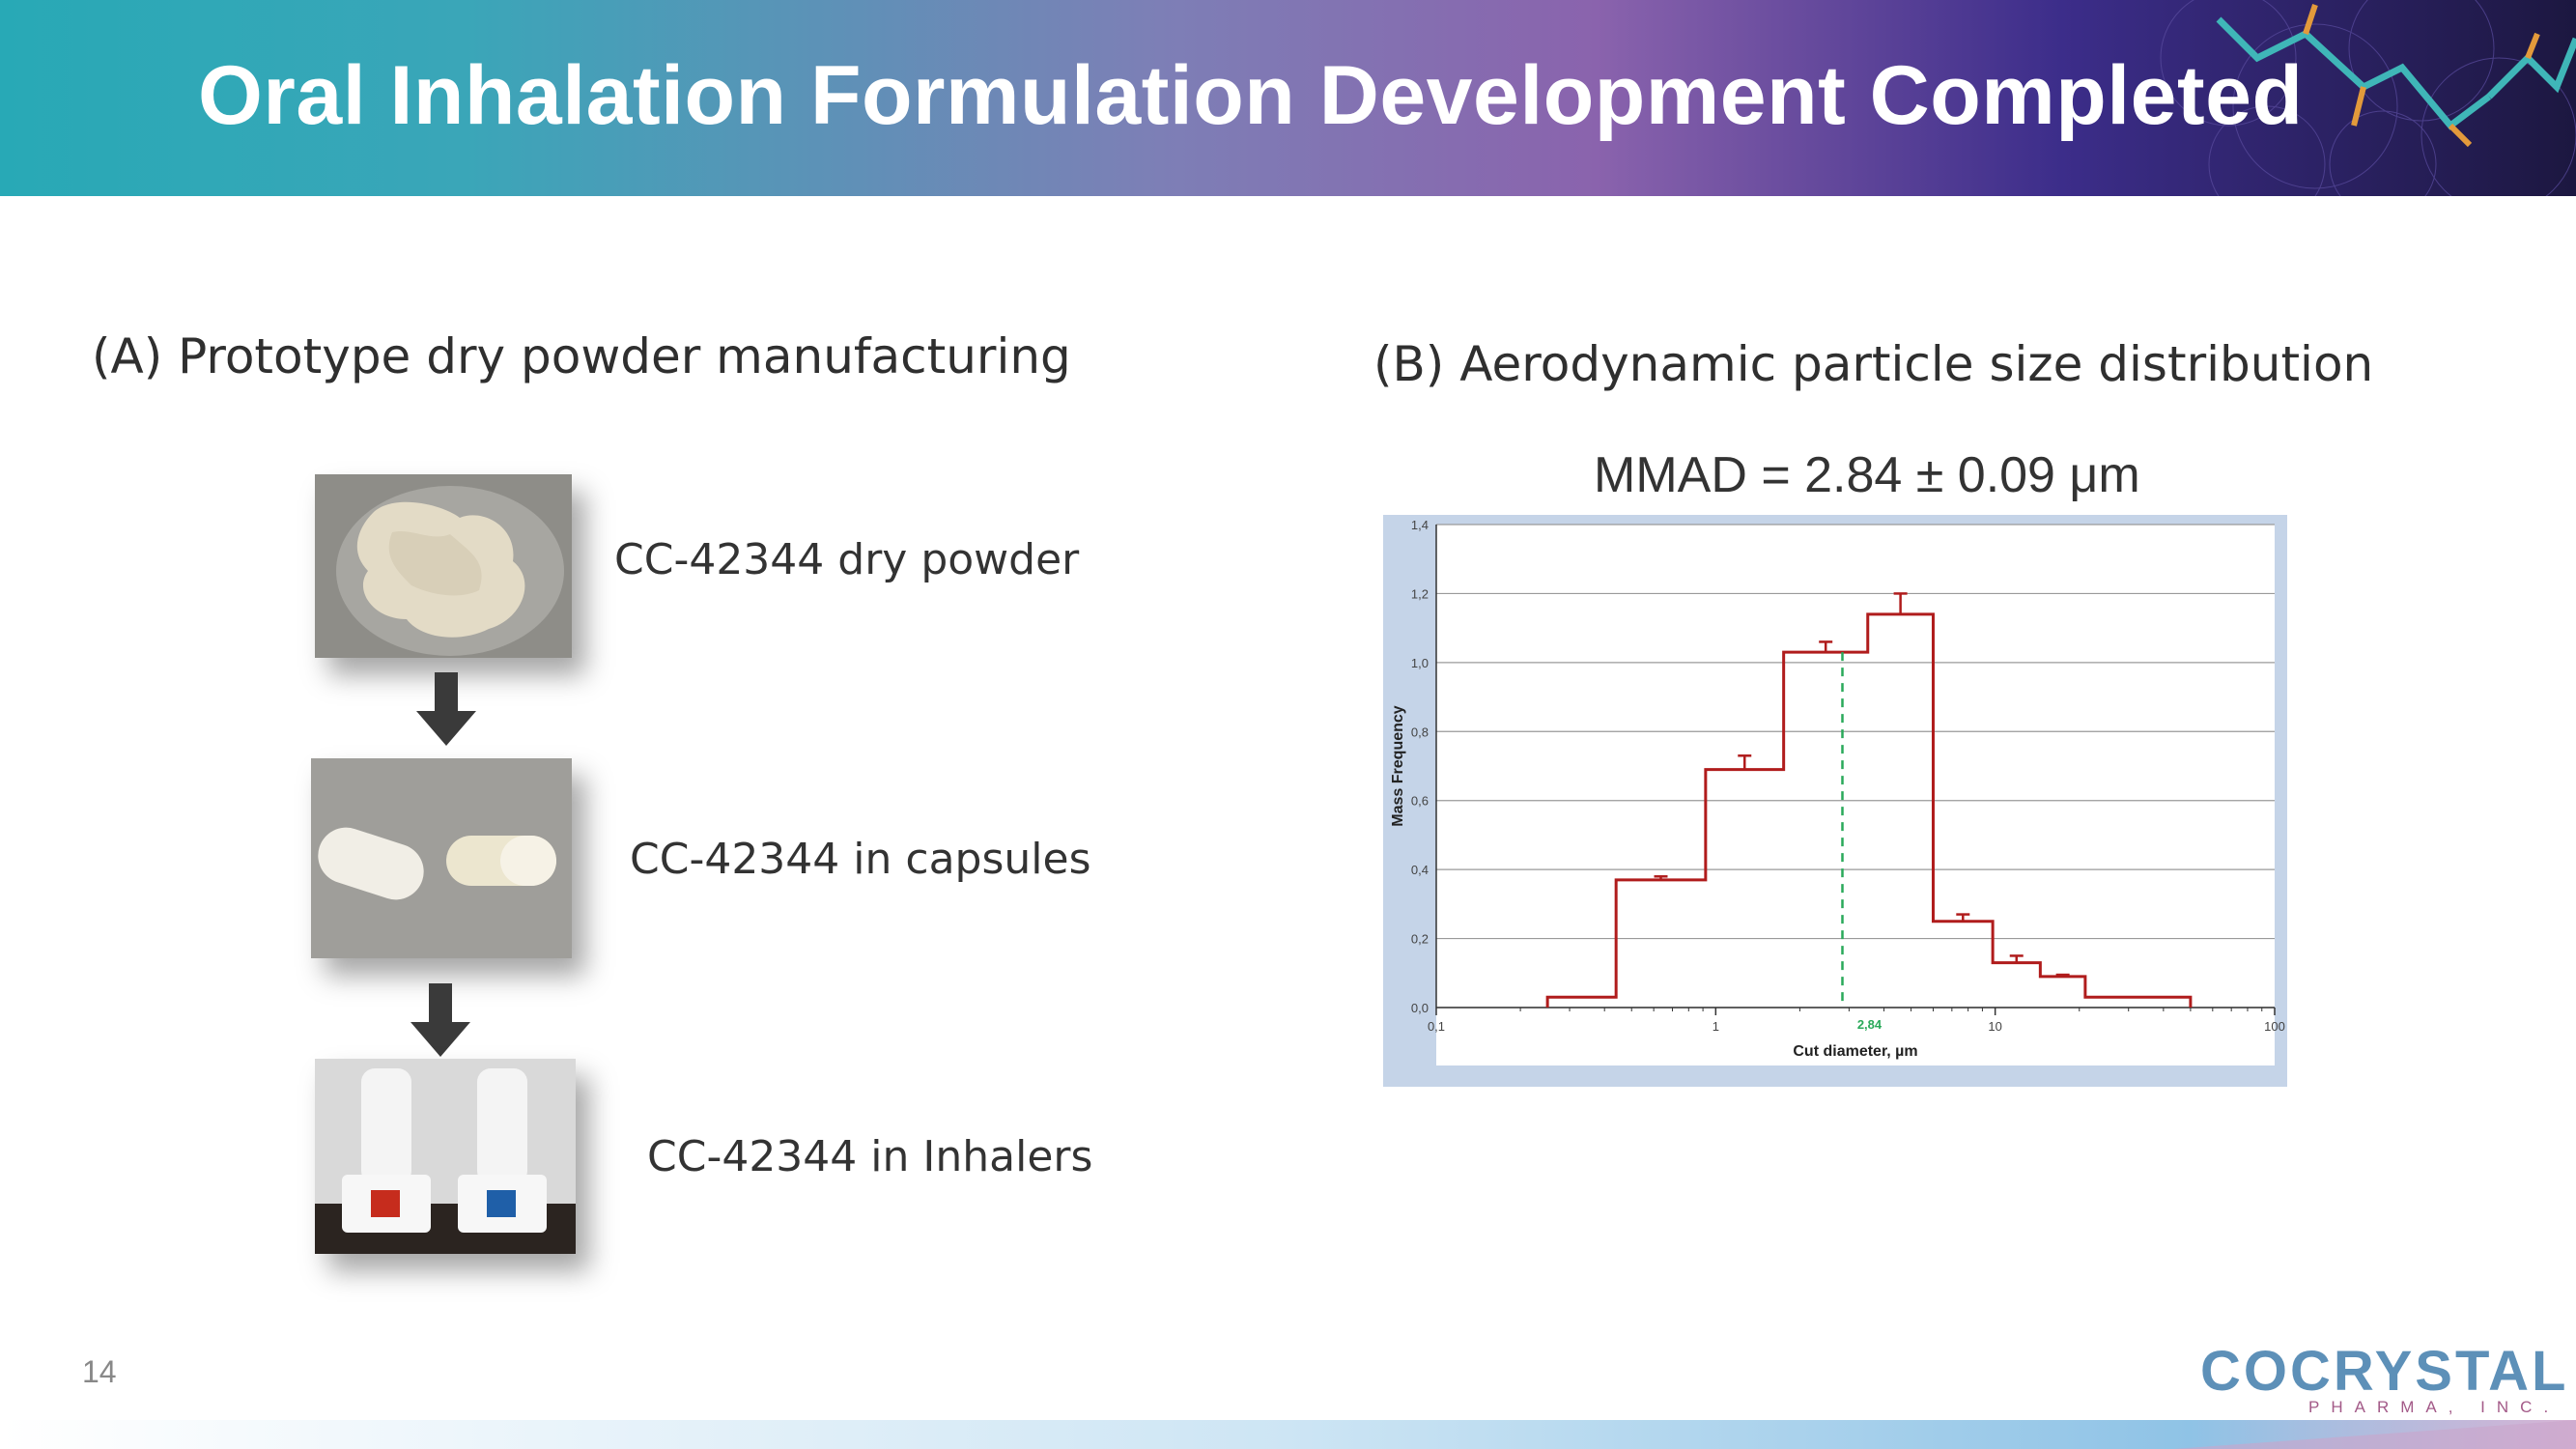  Describe the element at coordinates (1855, 1051) in the screenshot. I see `x-axis-label: Cut diameter, µm` at that location.